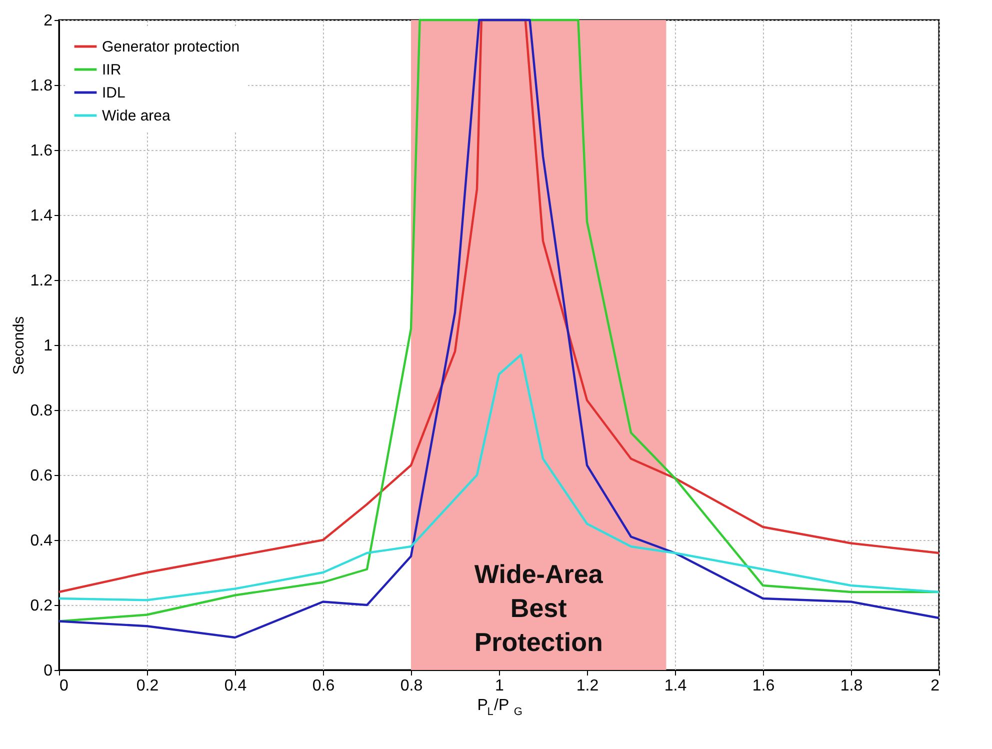  Describe the element at coordinates (171, 47) in the screenshot. I see `legend-label: Generator protection` at that location.